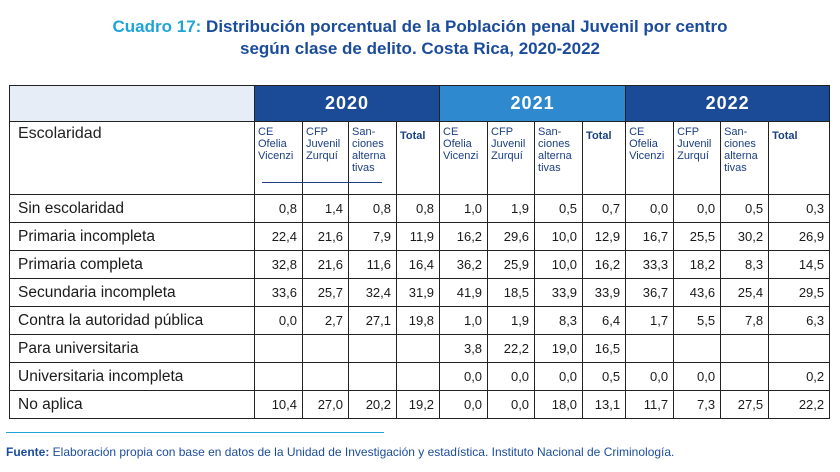 The width and height of the screenshot is (840, 472). Describe the element at coordinates (132, 404) in the screenshot. I see `row-label: No aplica` at that location.